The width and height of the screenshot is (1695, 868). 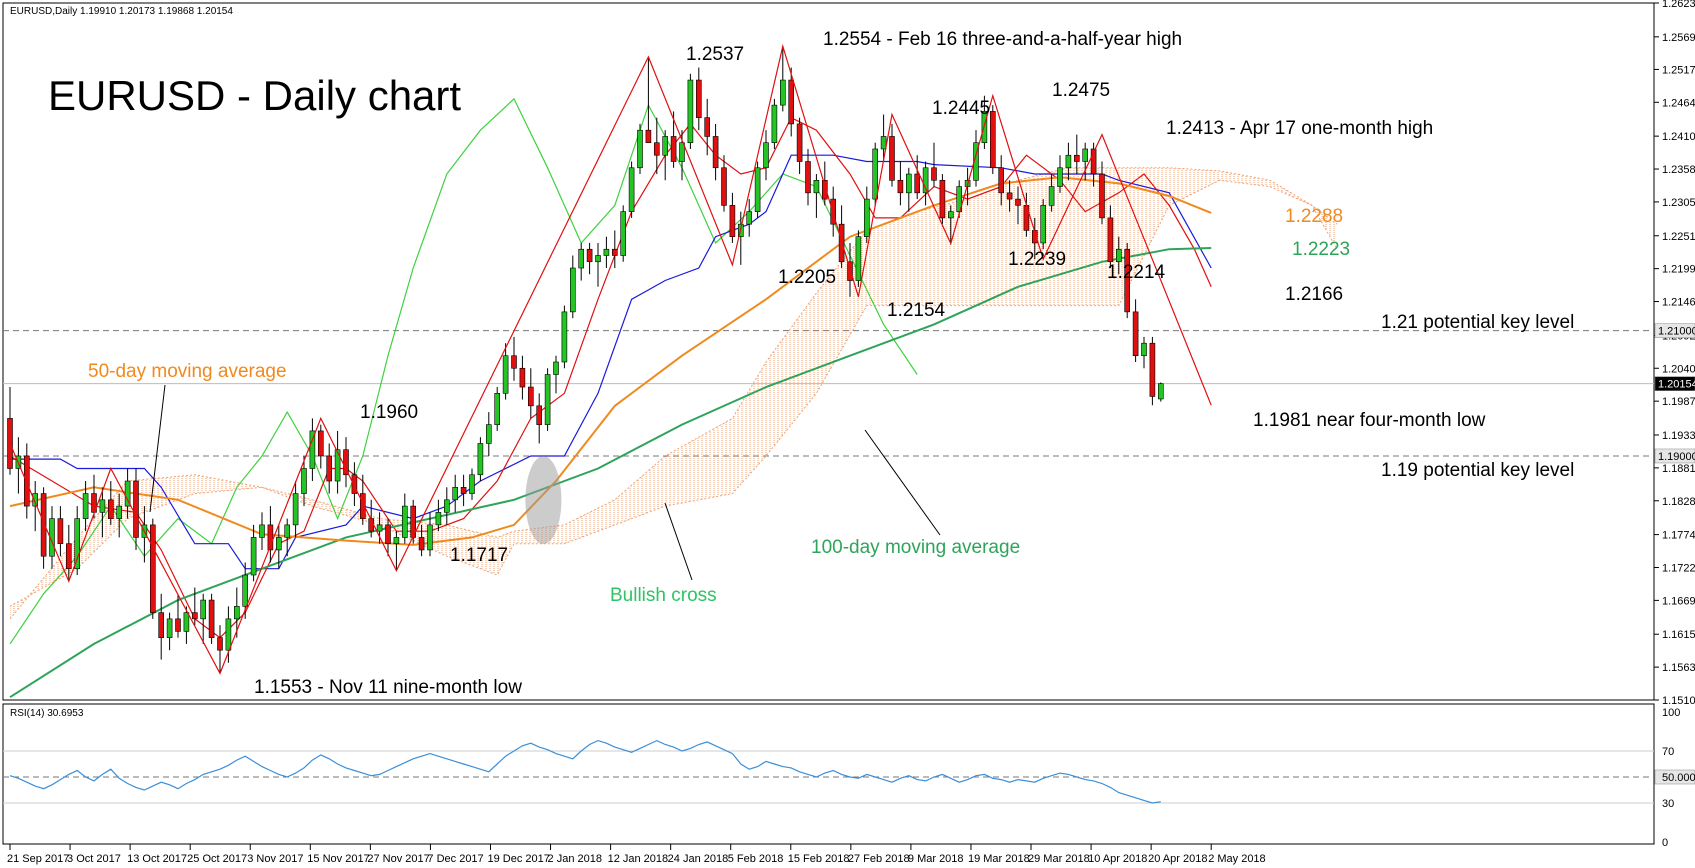 I want to click on date-tick-label: 9 Mar 2018, so click(x=936, y=859).